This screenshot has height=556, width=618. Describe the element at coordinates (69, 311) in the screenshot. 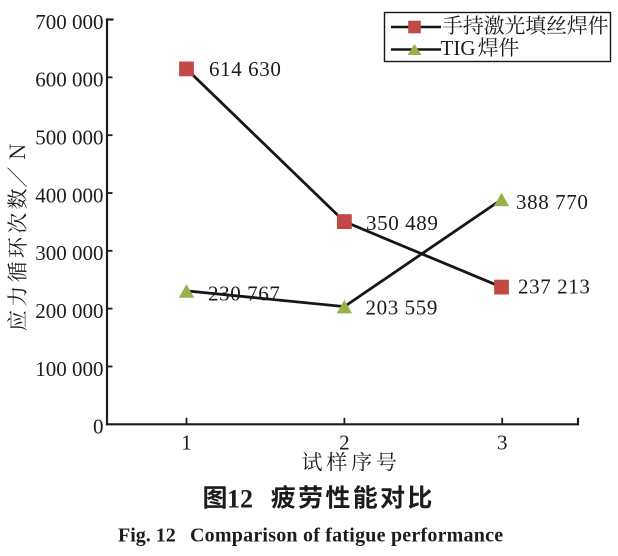

I see `svg-text: 200 000` at that location.